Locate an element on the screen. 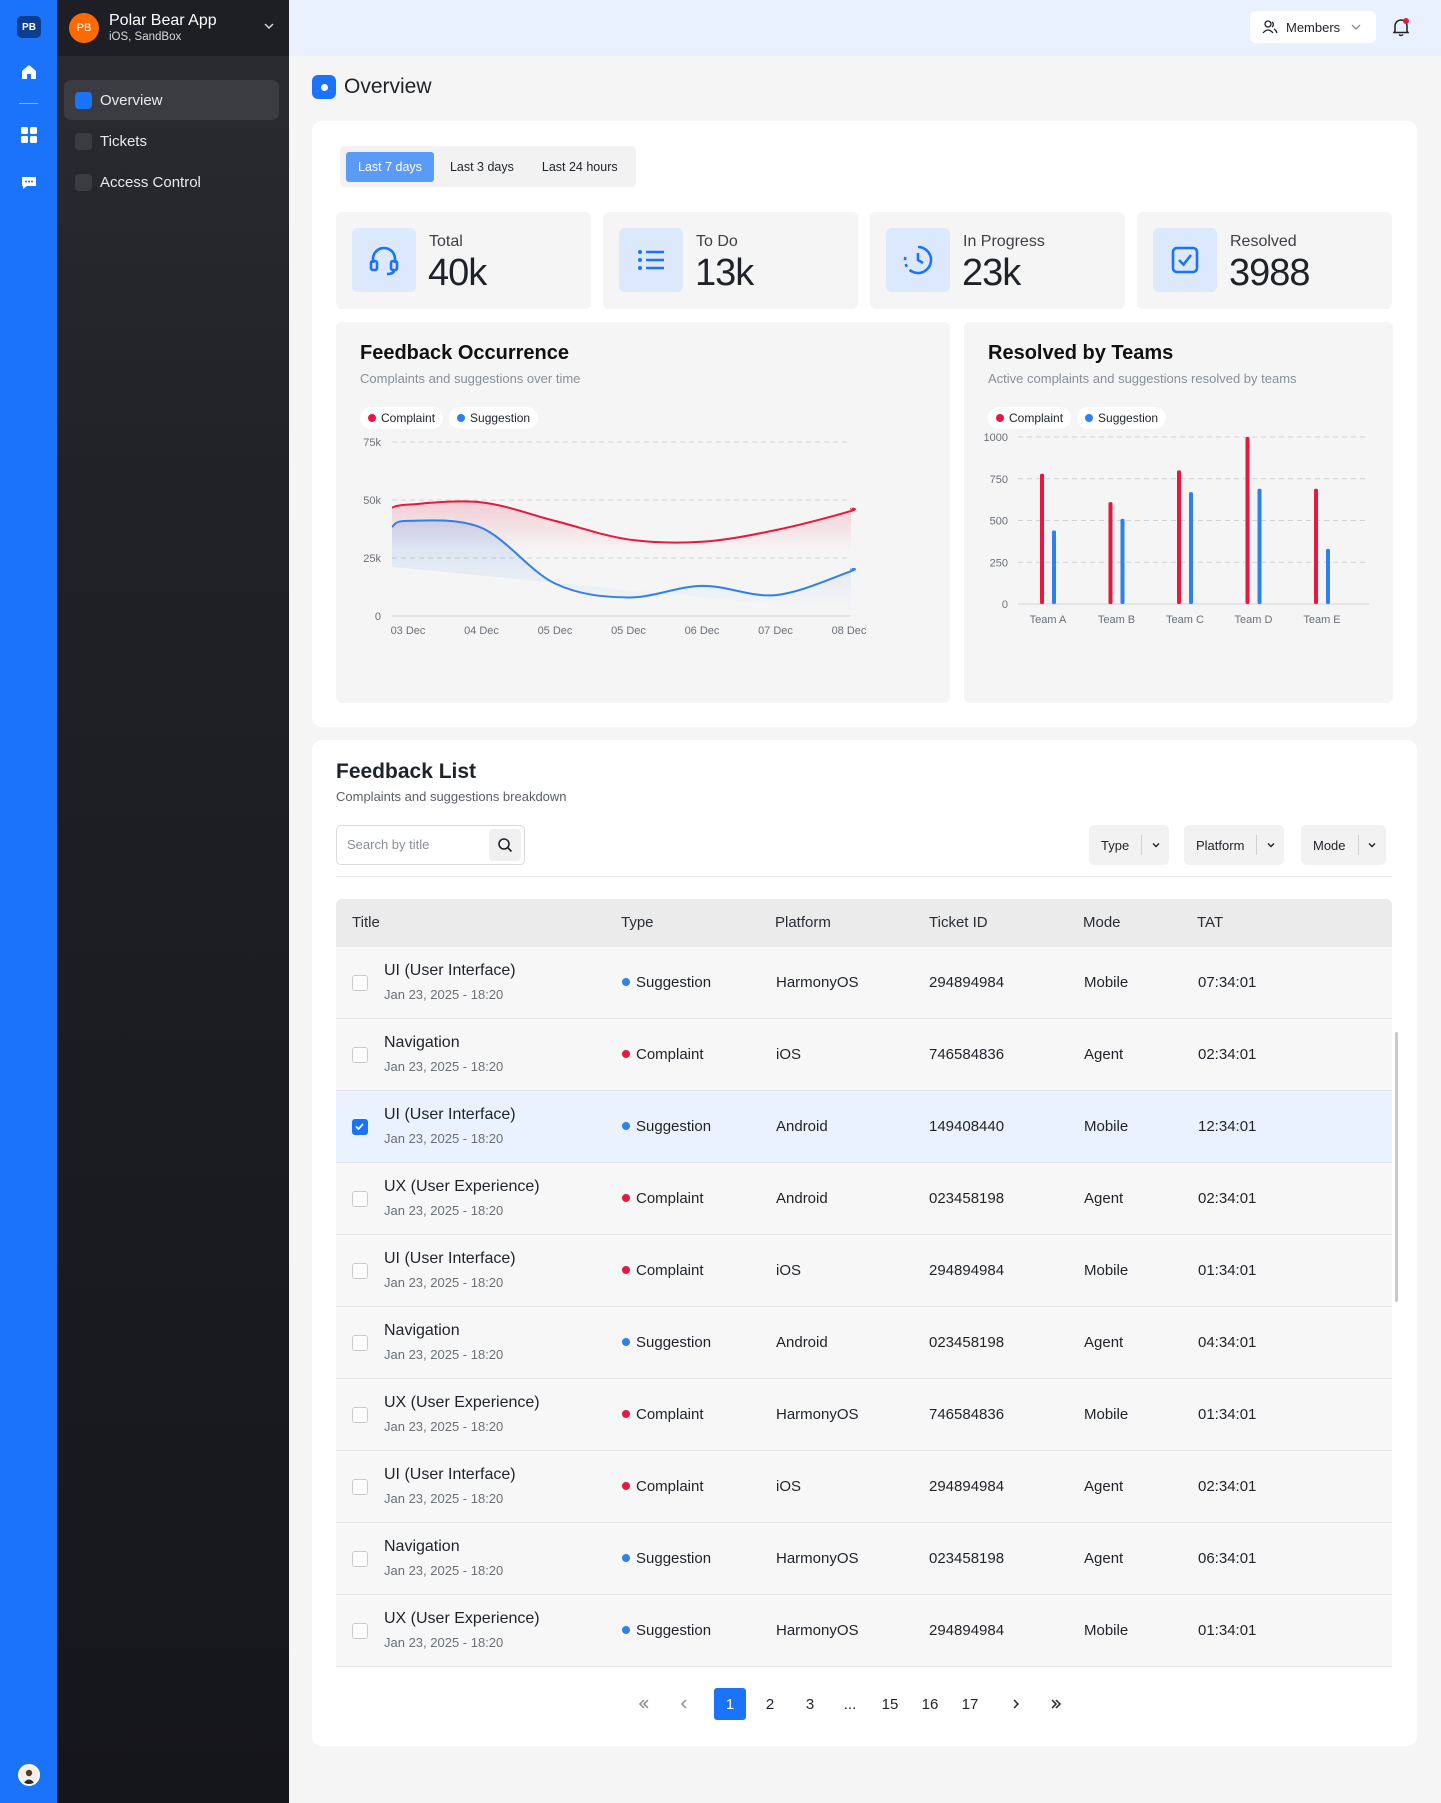 This screenshot has width=1441, height=1803. row-tat: 07:34:01 is located at coordinates (1227, 982).